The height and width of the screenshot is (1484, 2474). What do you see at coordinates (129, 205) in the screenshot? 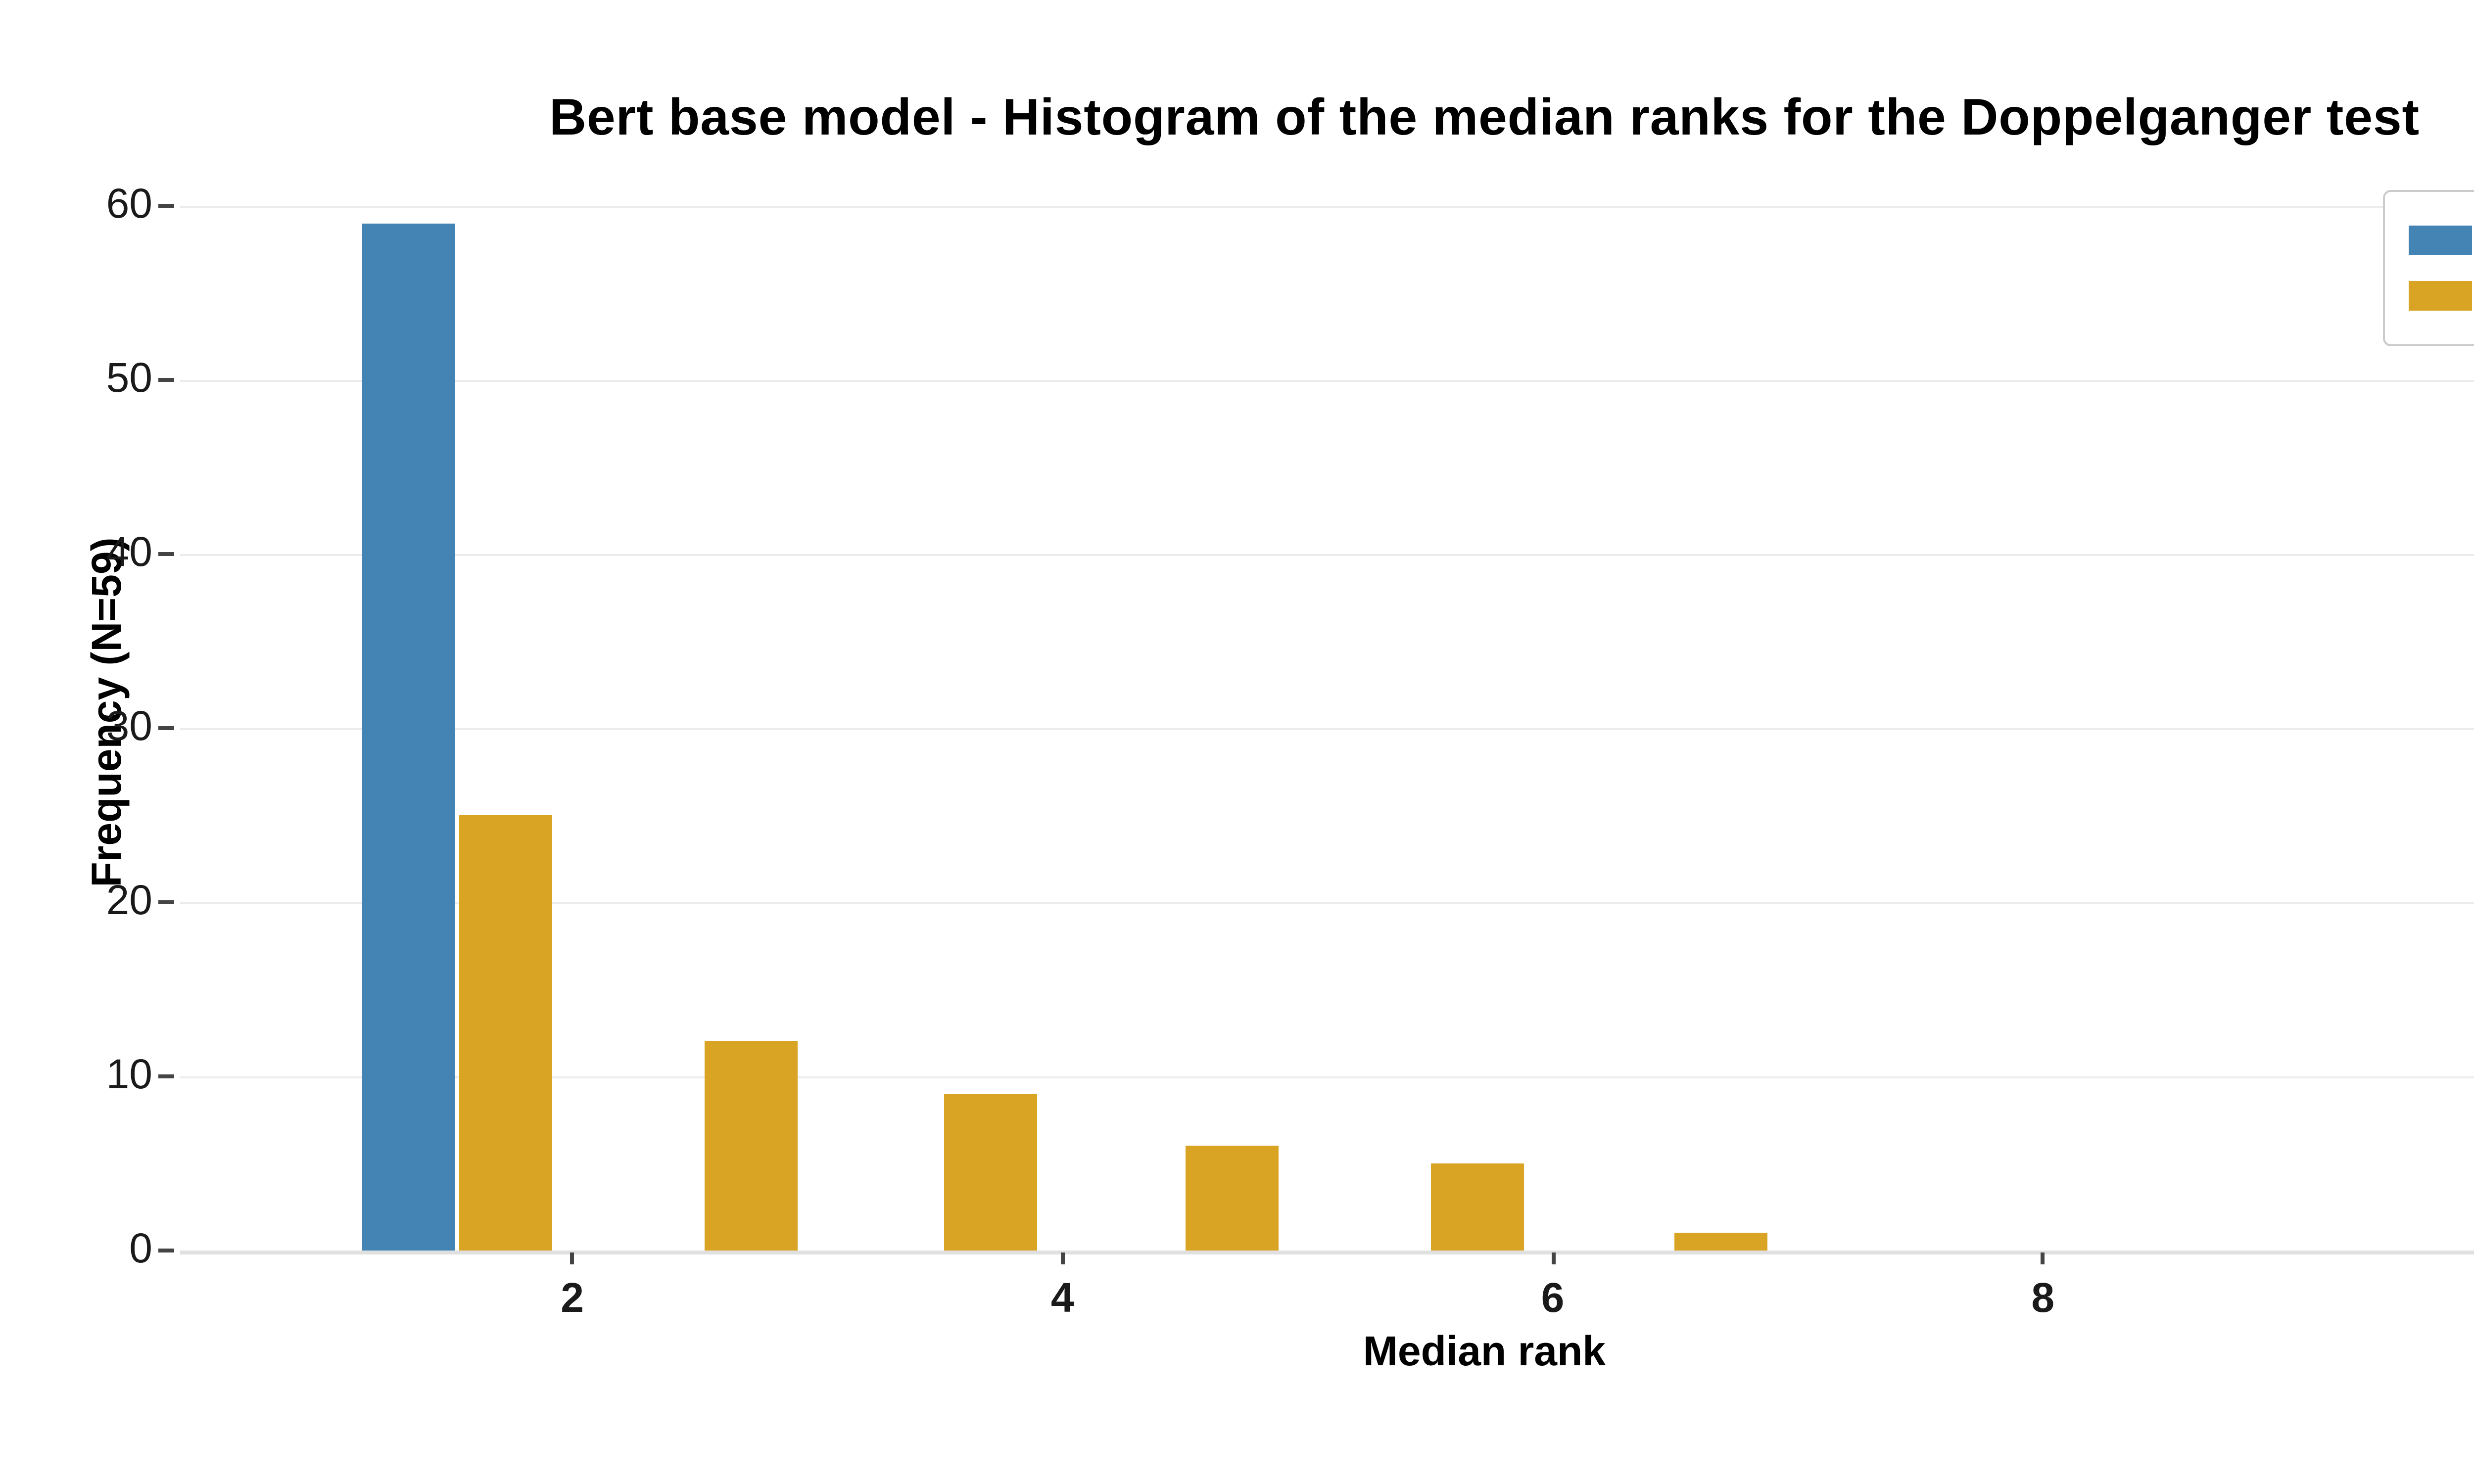
I see `y-tick-label: 60` at bounding box center [129, 205].